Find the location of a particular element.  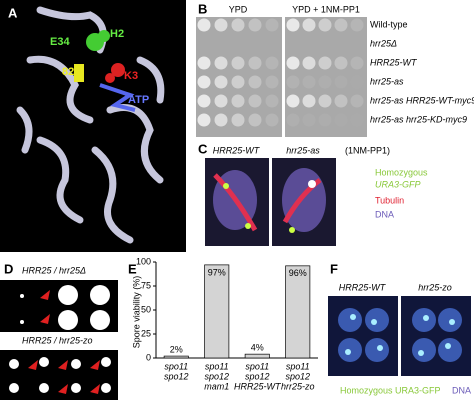

ligand-label: ATP is located at coordinates (138, 100).